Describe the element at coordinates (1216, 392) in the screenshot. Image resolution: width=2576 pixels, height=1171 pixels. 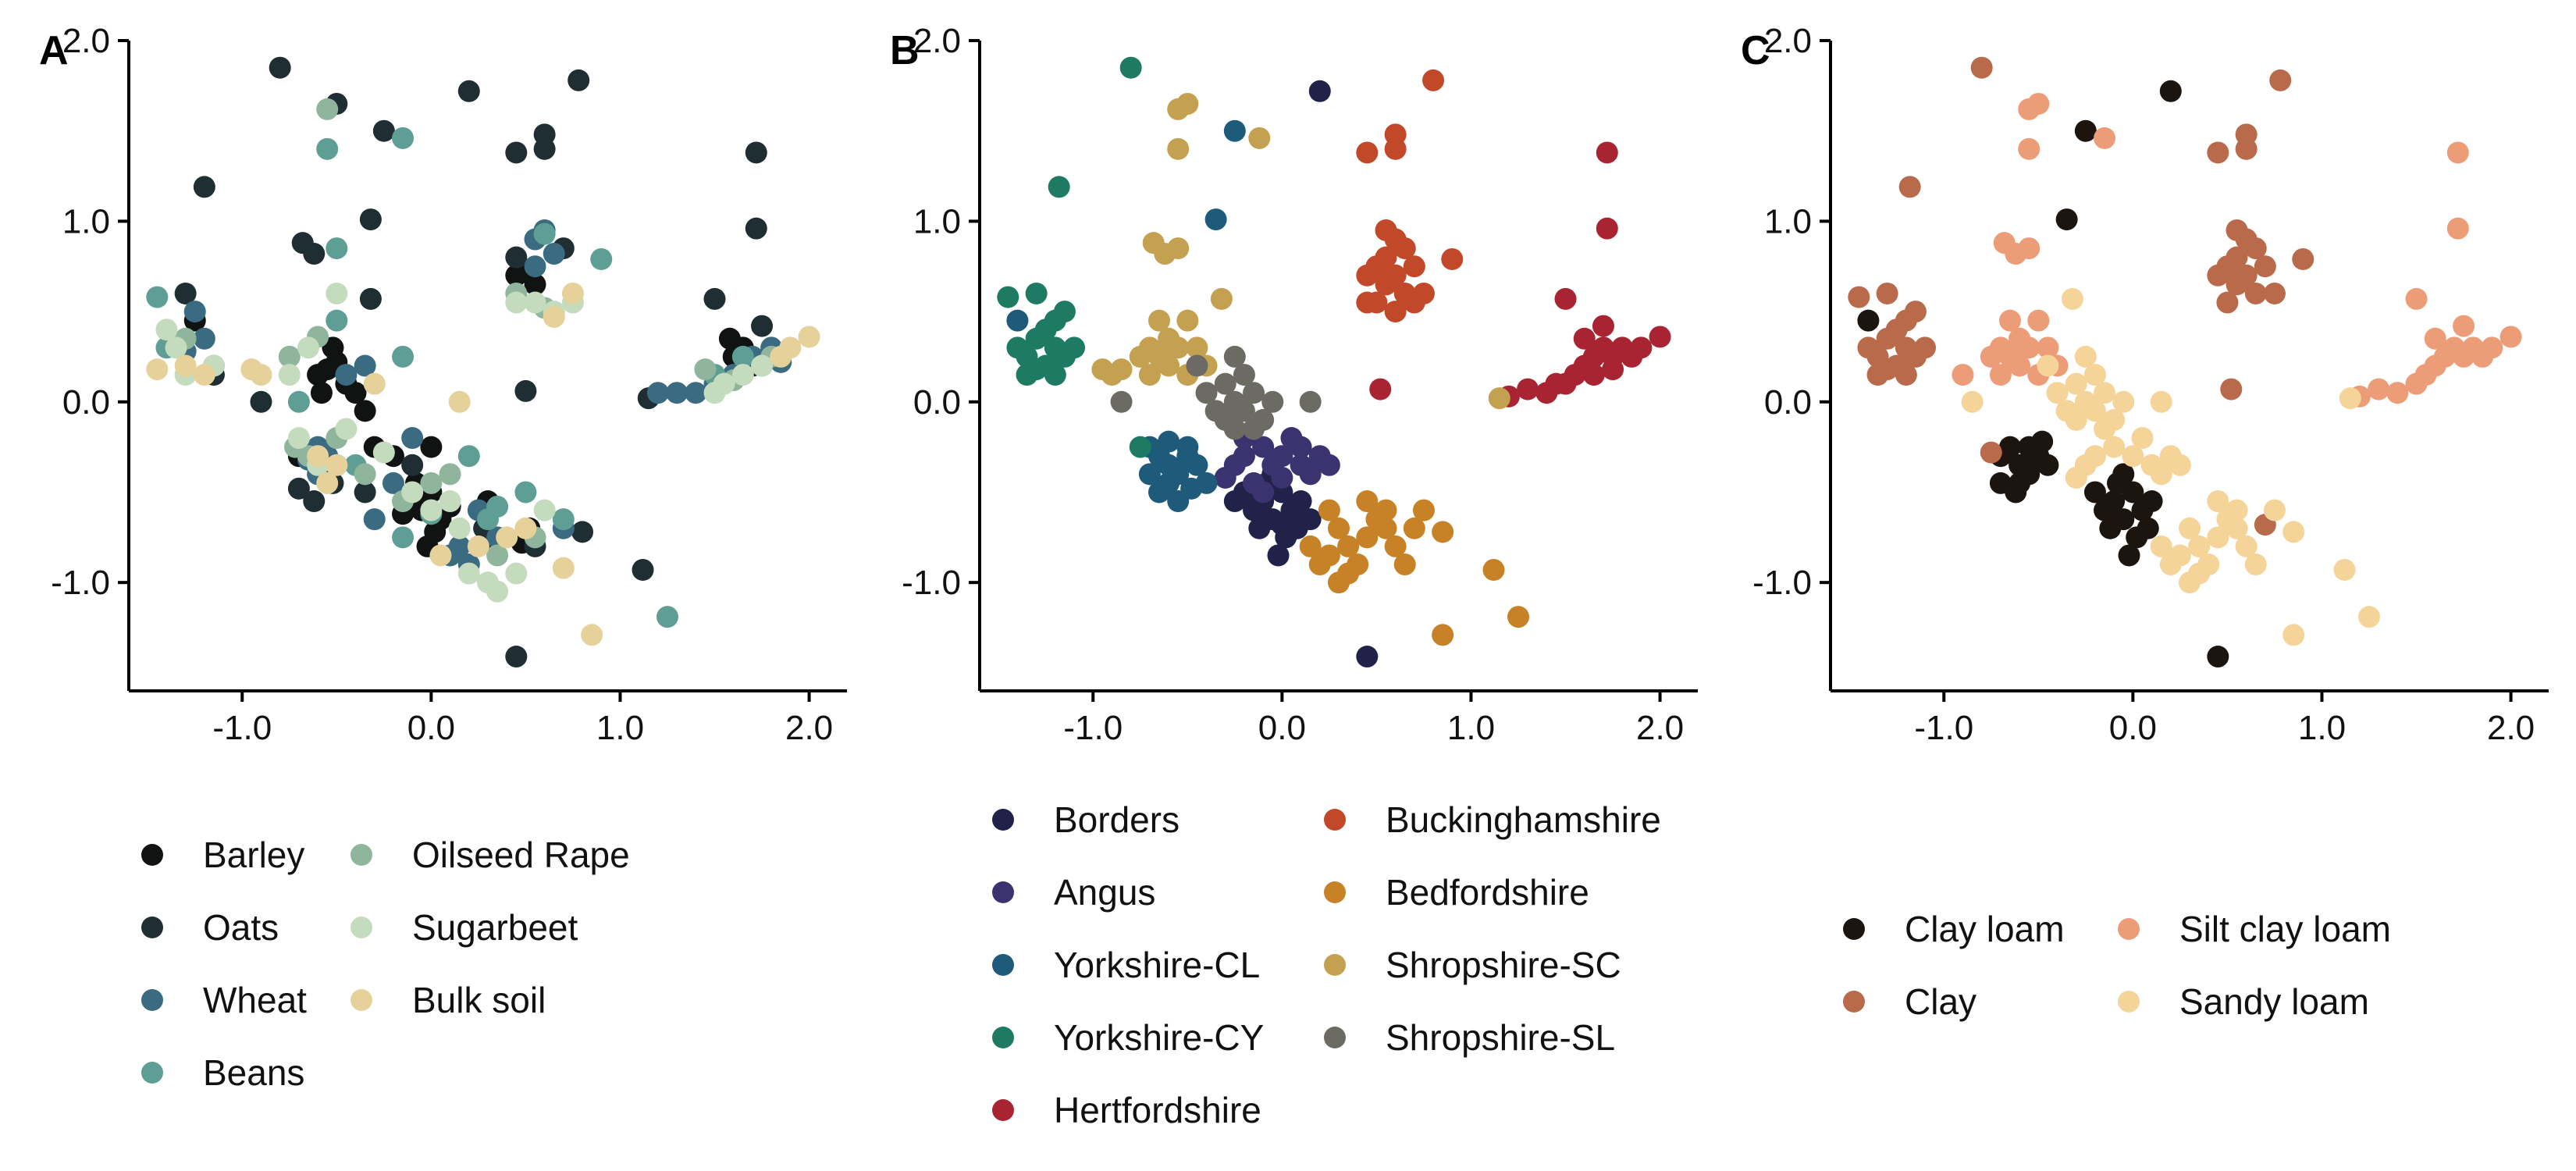
I see `series-shropshire-sl` at that location.